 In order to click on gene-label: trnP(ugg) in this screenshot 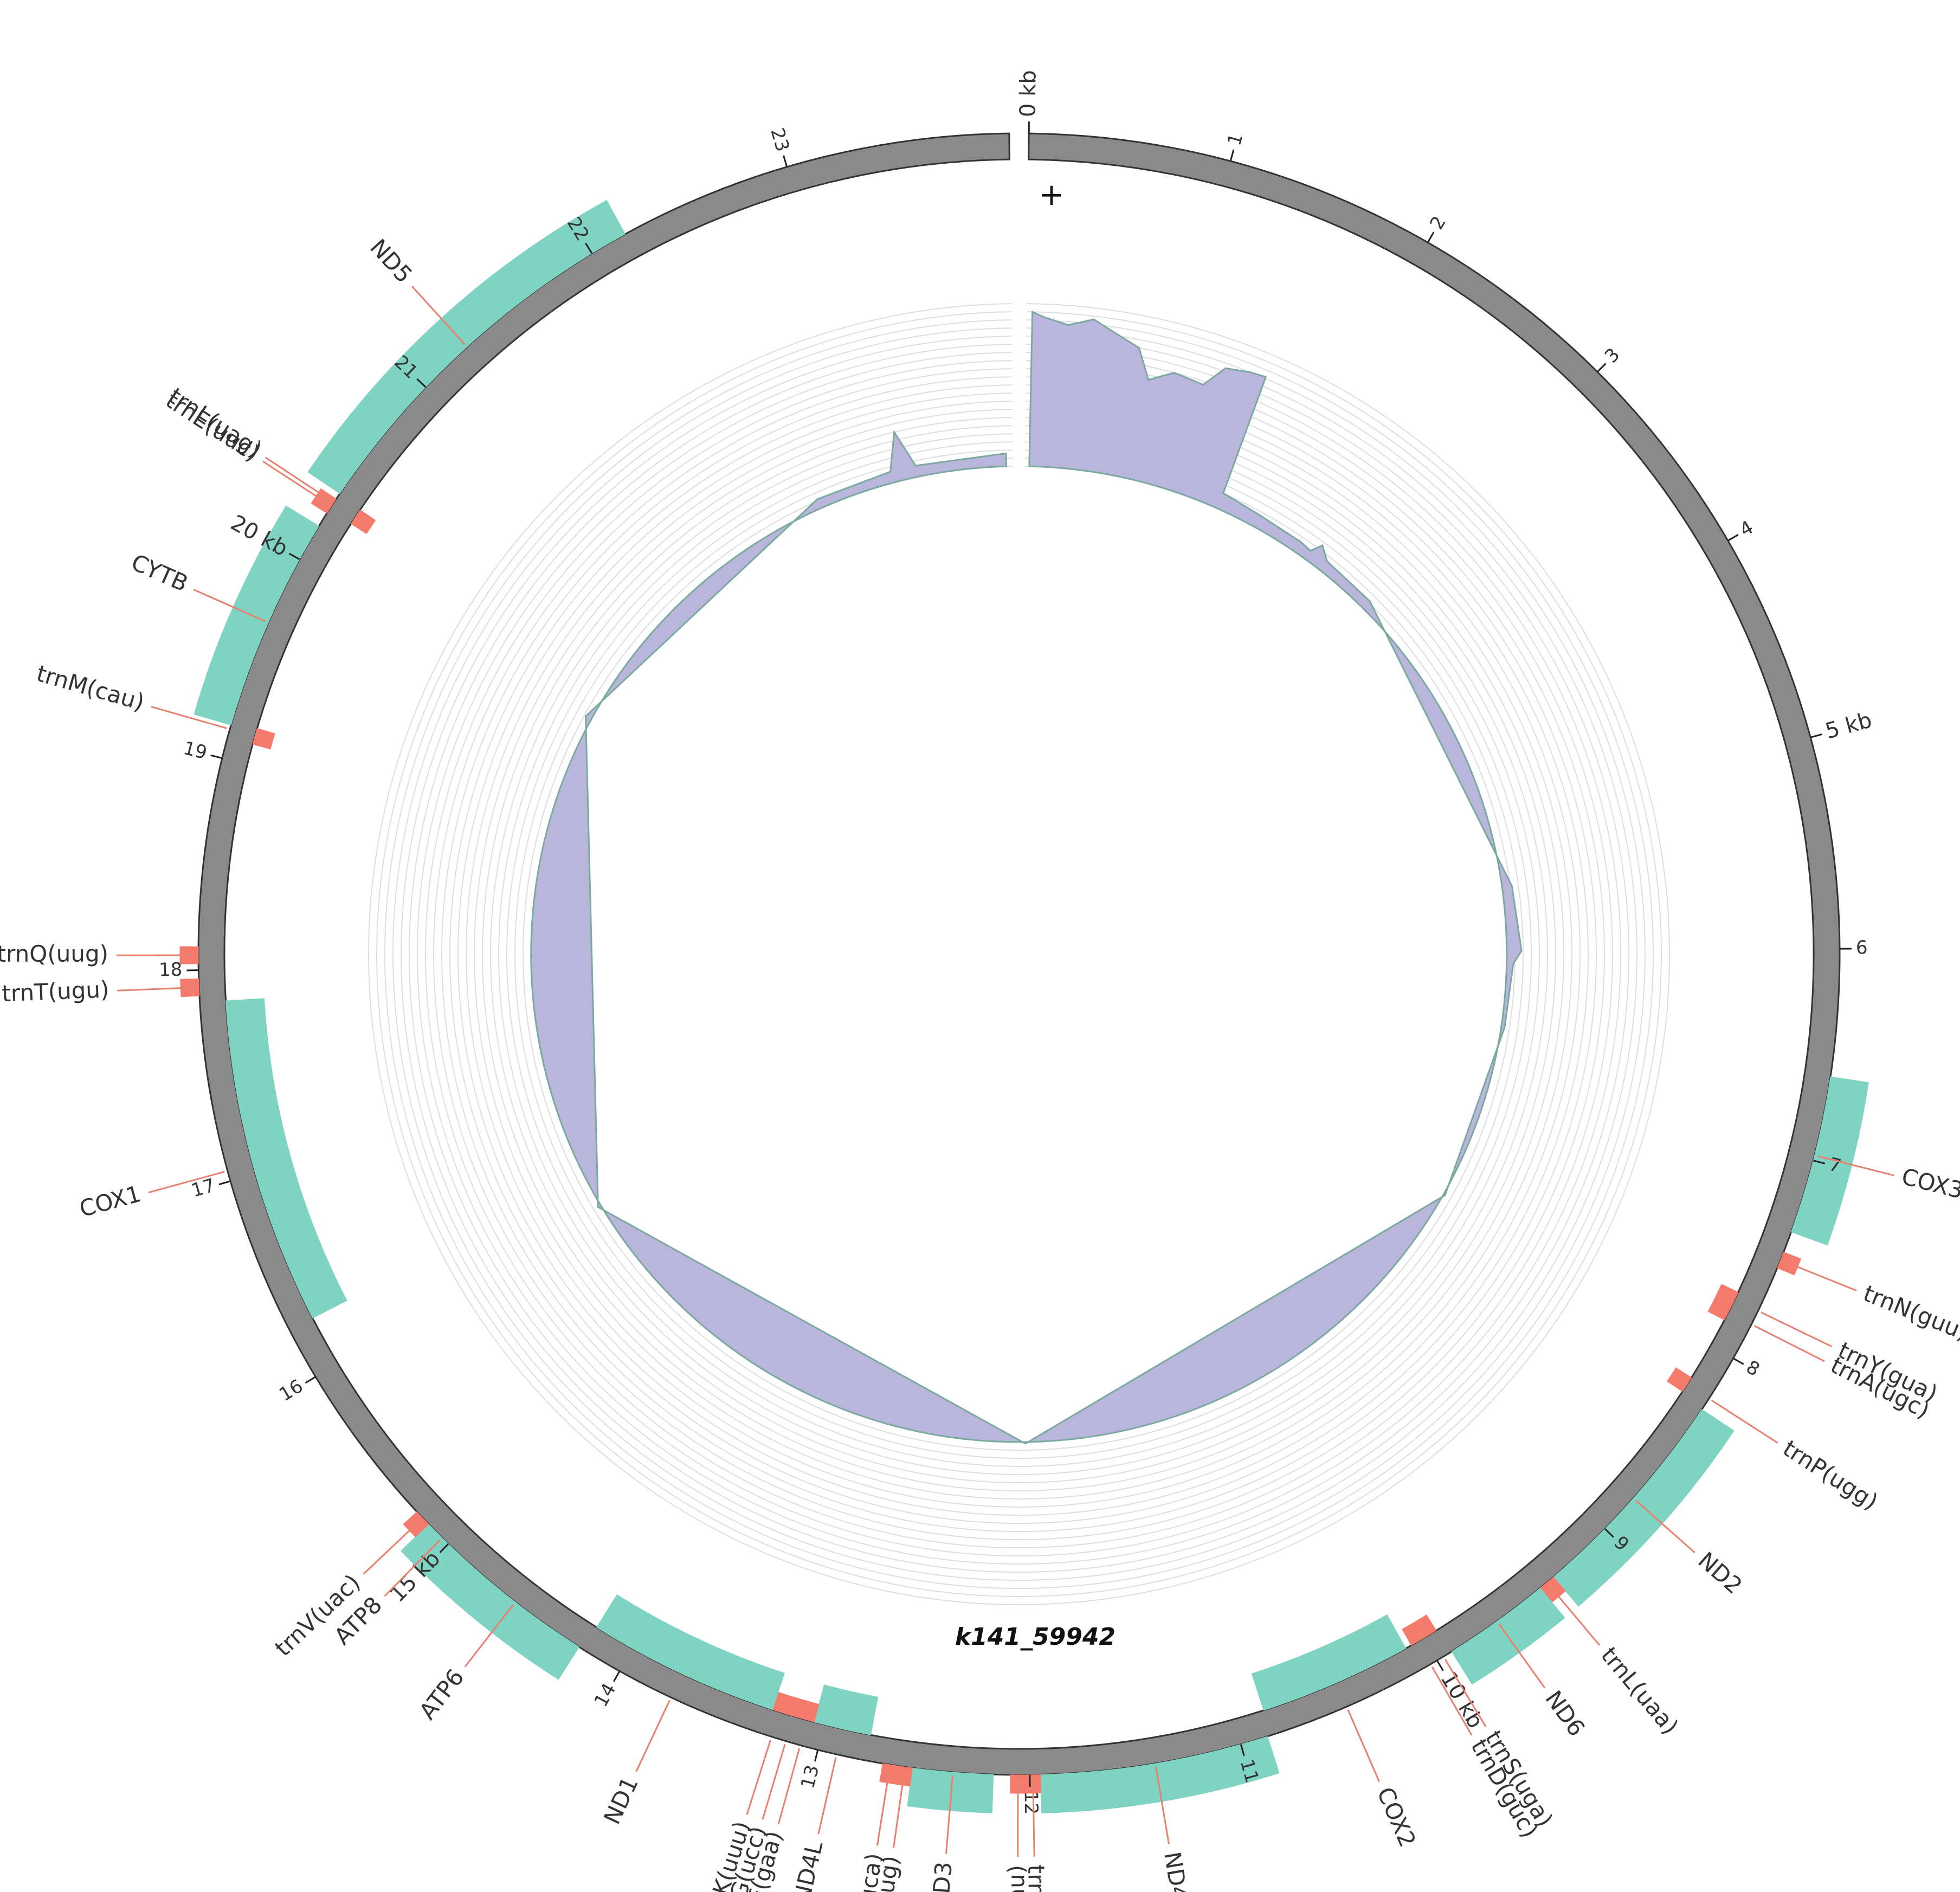, I will do `click(1830, 1475)`.